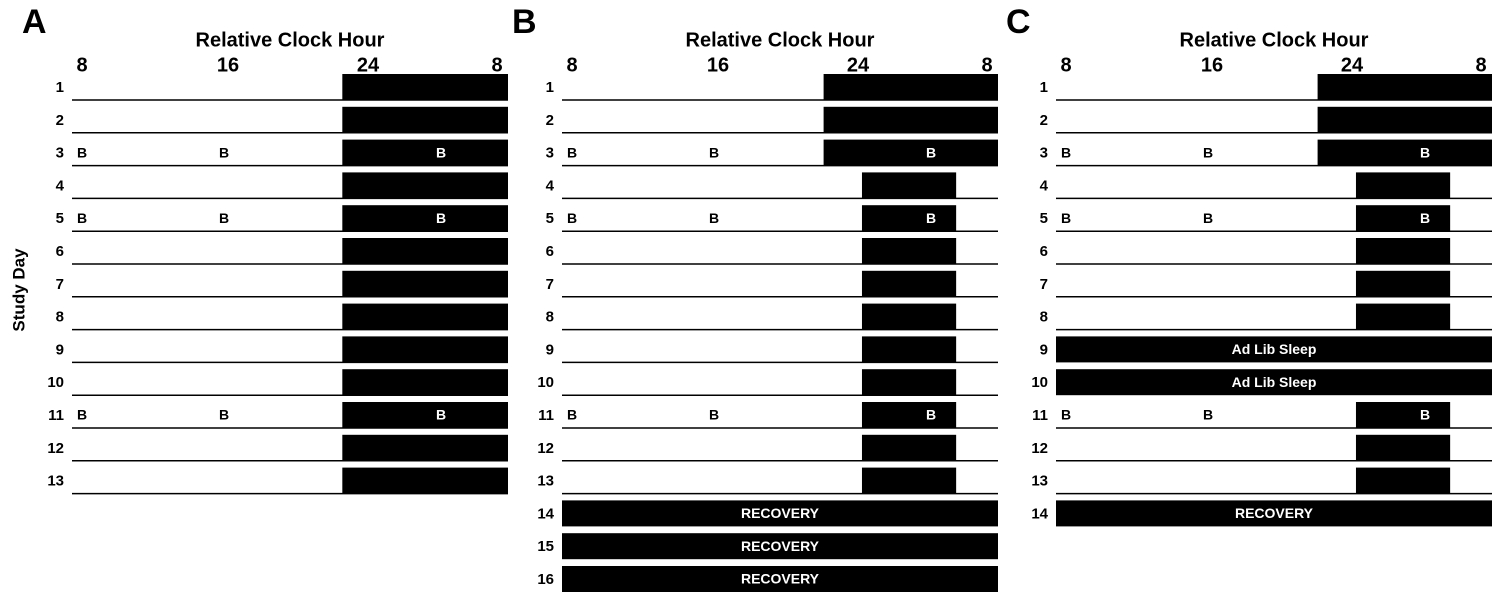 This screenshot has width=1493, height=592. What do you see at coordinates (34, 22) in the screenshot?
I see `panel-letter: A` at bounding box center [34, 22].